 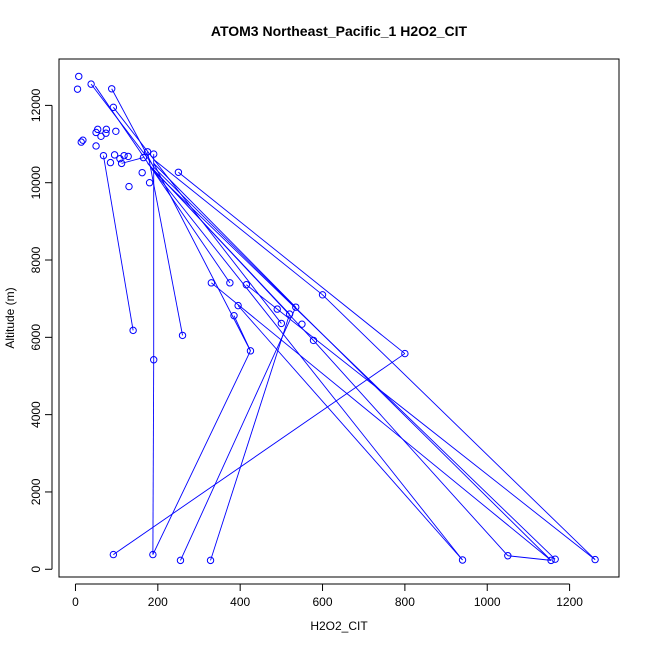 What do you see at coordinates (36, 259) in the screenshot?
I see `y-tick-label: 8000` at bounding box center [36, 259].